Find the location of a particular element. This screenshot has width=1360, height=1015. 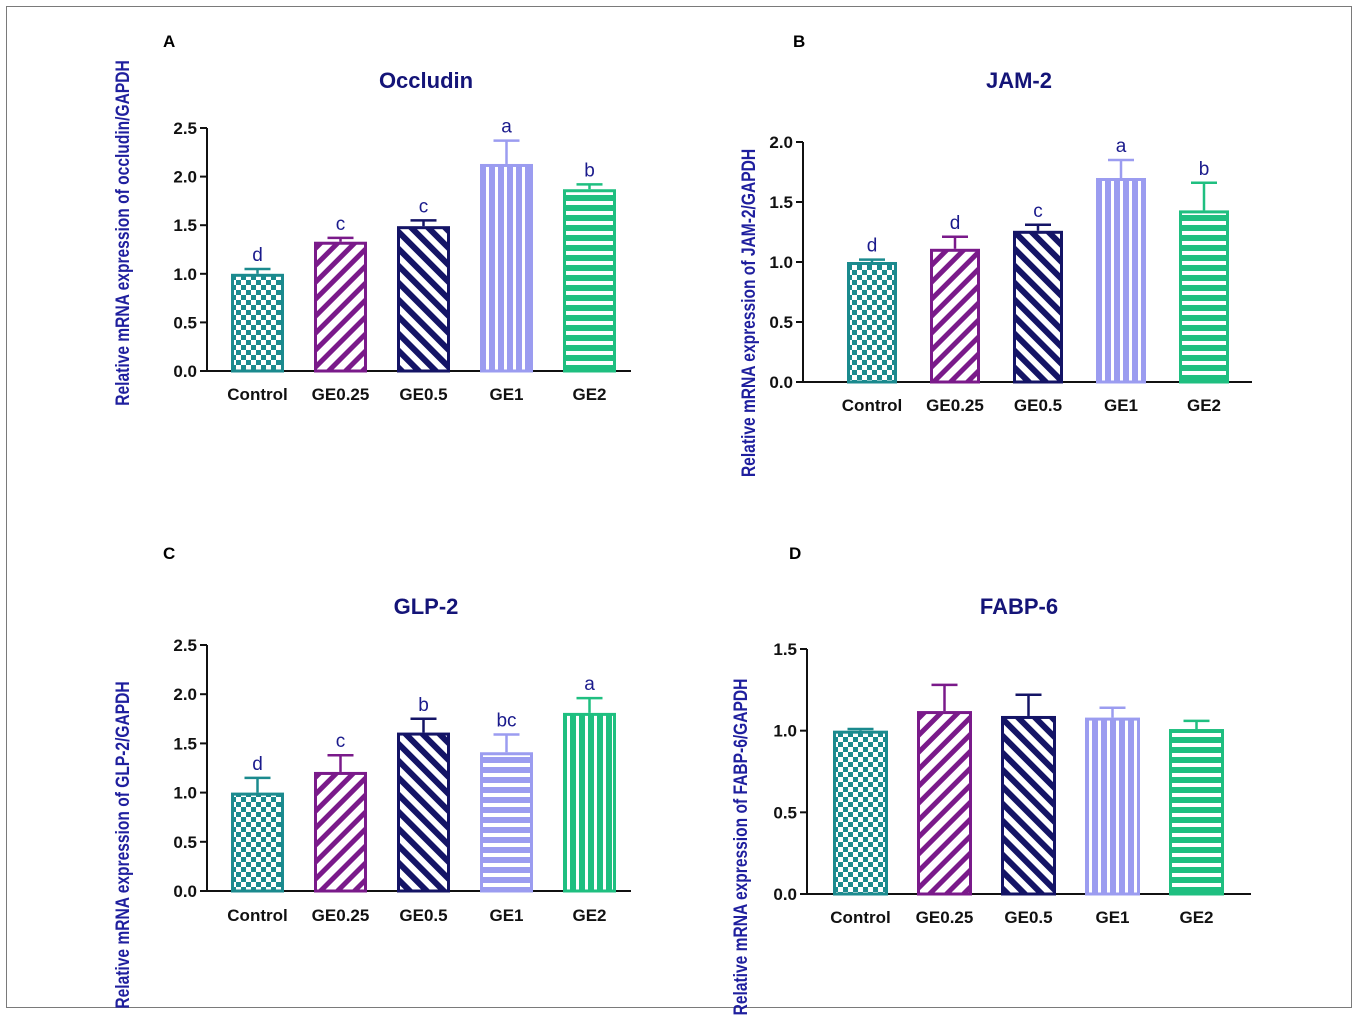

significance-label: bc is located at coordinates (506, 721).